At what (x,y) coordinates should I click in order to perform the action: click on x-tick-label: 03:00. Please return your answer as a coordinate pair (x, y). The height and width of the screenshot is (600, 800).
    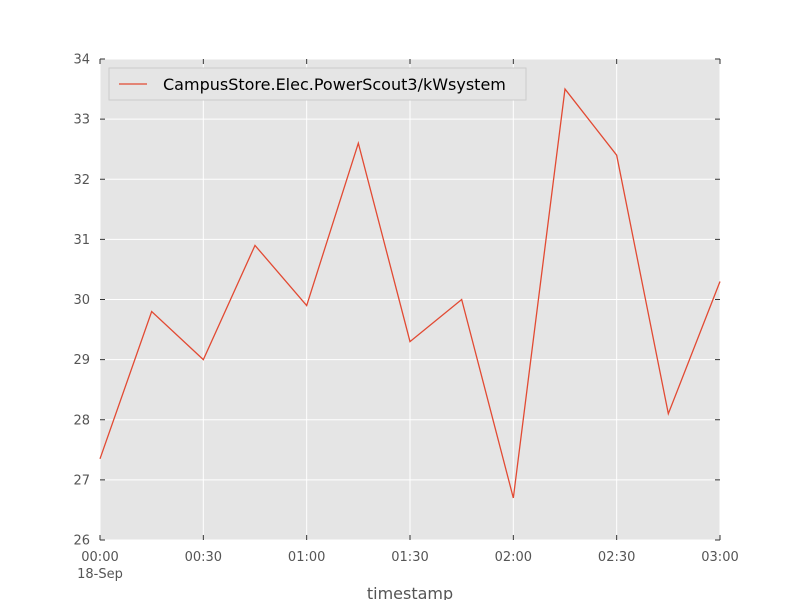
    Looking at the image, I should click on (719, 557).